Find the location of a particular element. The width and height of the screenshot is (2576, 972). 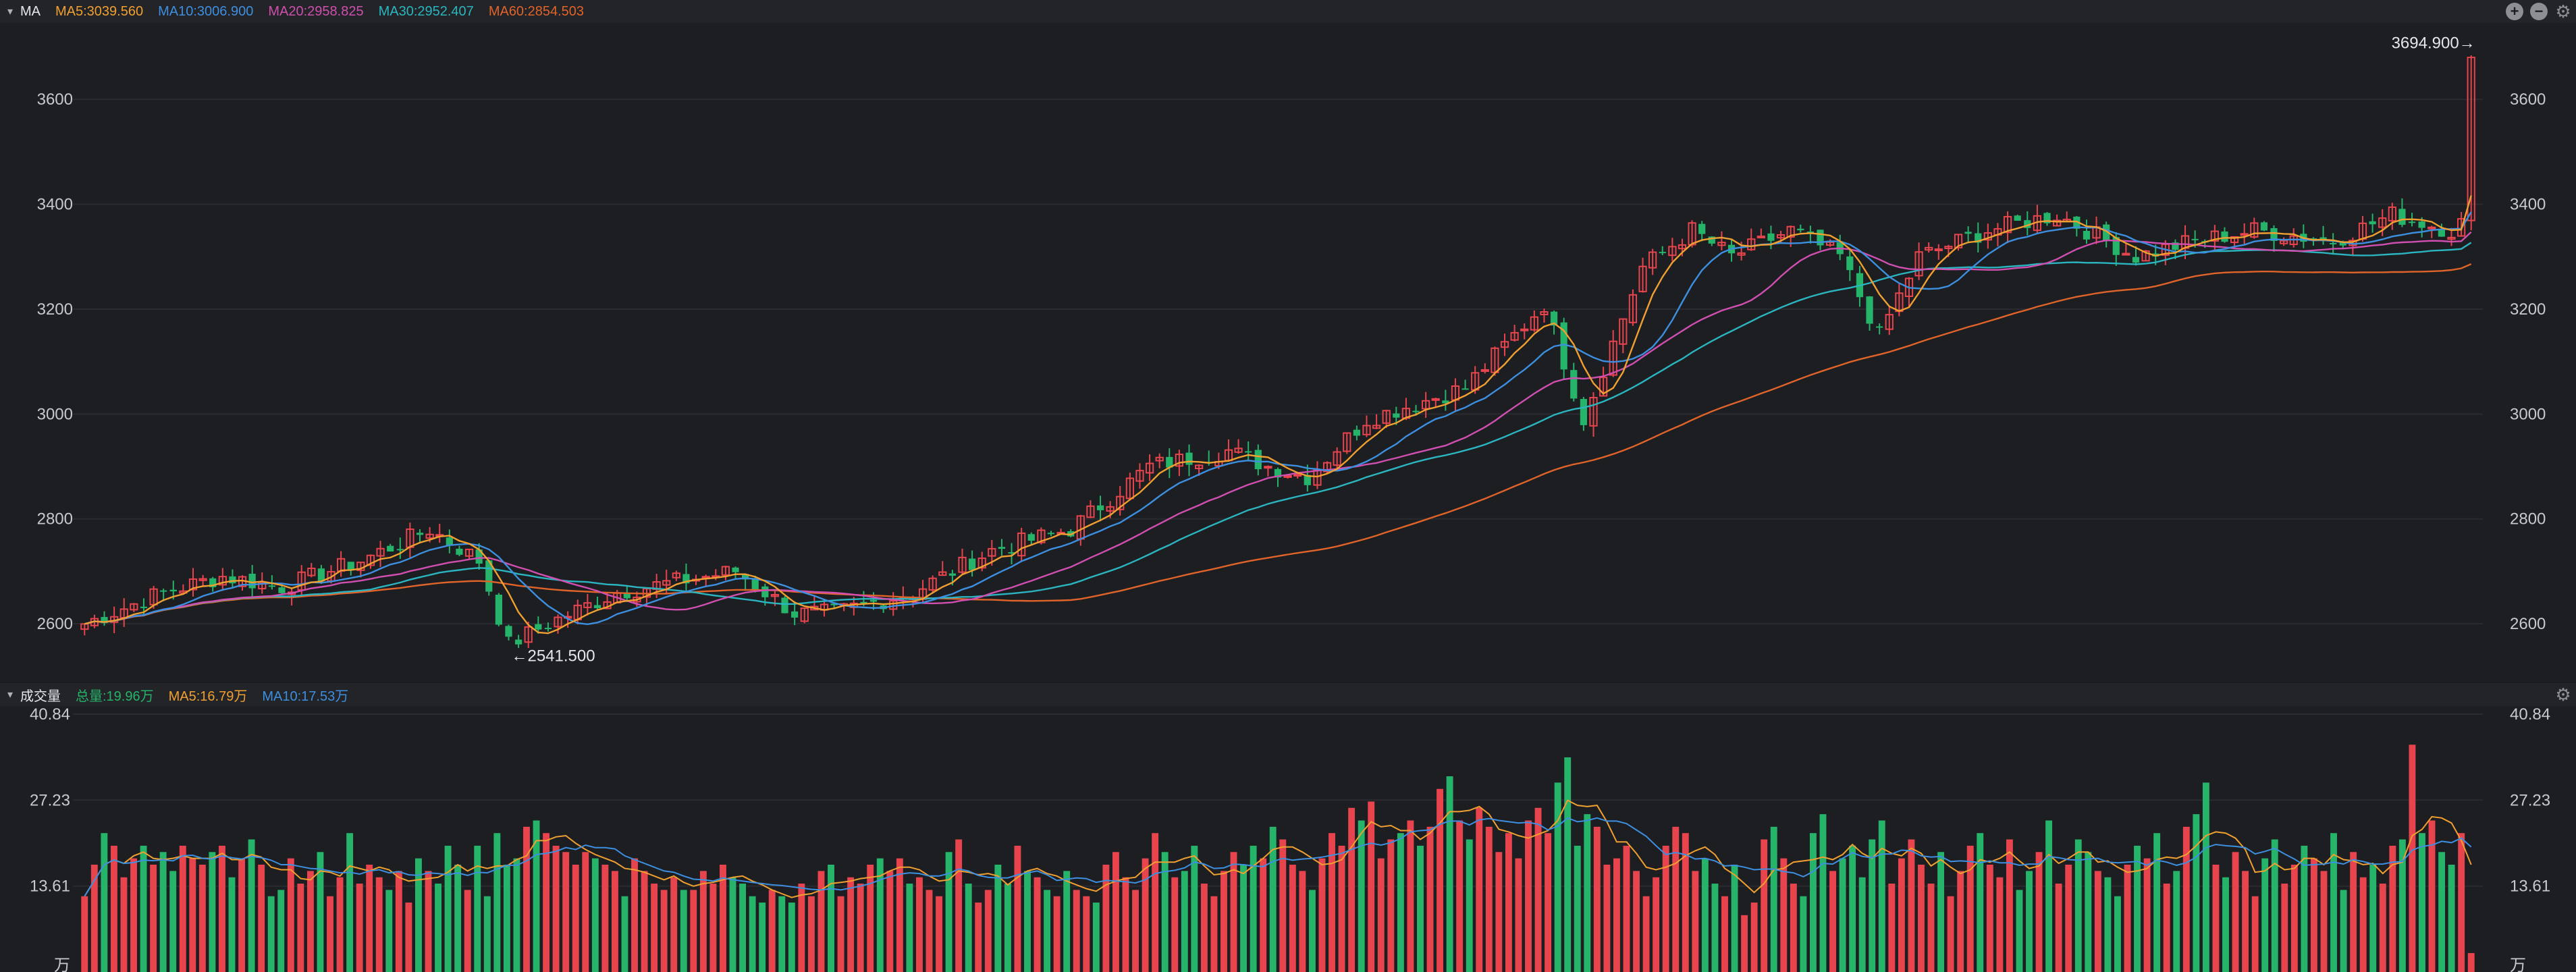

zoom-out-icon: − is located at coordinates (2539, 11).